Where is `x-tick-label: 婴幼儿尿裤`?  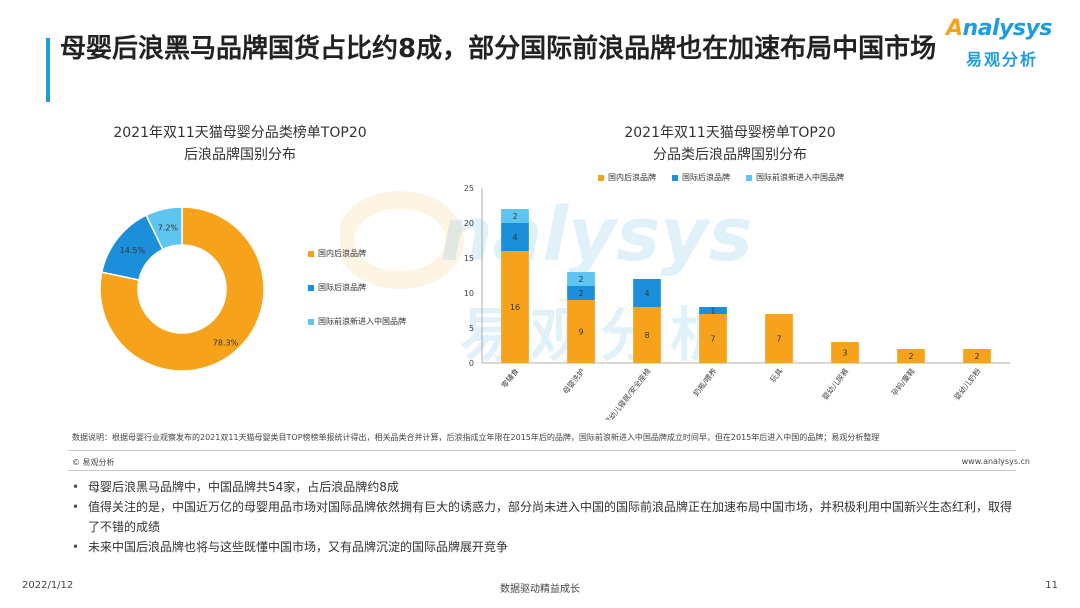 x-tick-label: 婴幼儿尿裤 is located at coordinates (835, 384).